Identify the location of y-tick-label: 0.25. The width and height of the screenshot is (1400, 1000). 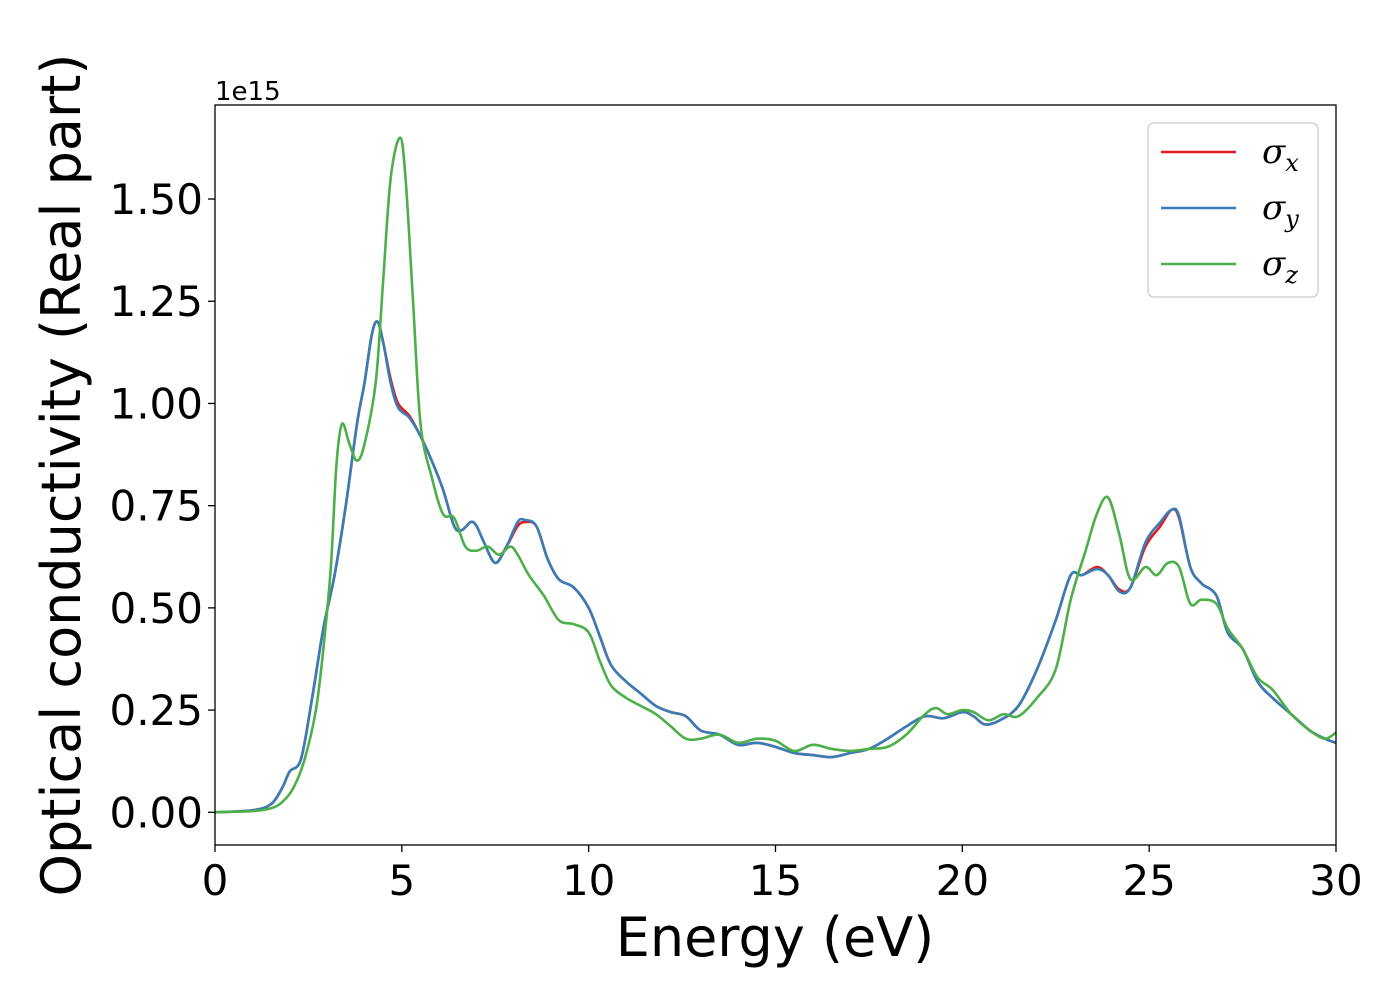
(156, 710).